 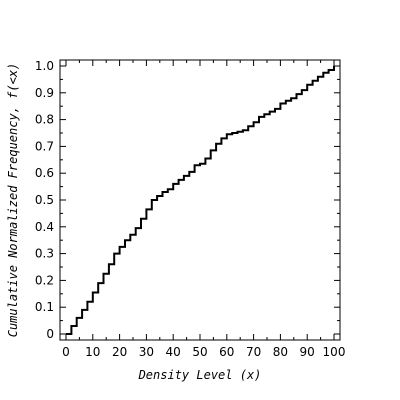 What do you see at coordinates (44, 254) in the screenshot?
I see `y-tick-label: 0.3` at bounding box center [44, 254].